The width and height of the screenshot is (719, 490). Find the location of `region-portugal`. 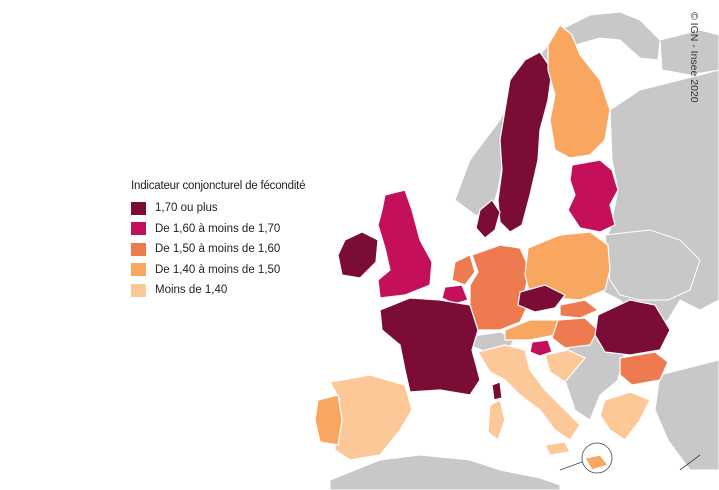

region-portugal is located at coordinates (328, 420).